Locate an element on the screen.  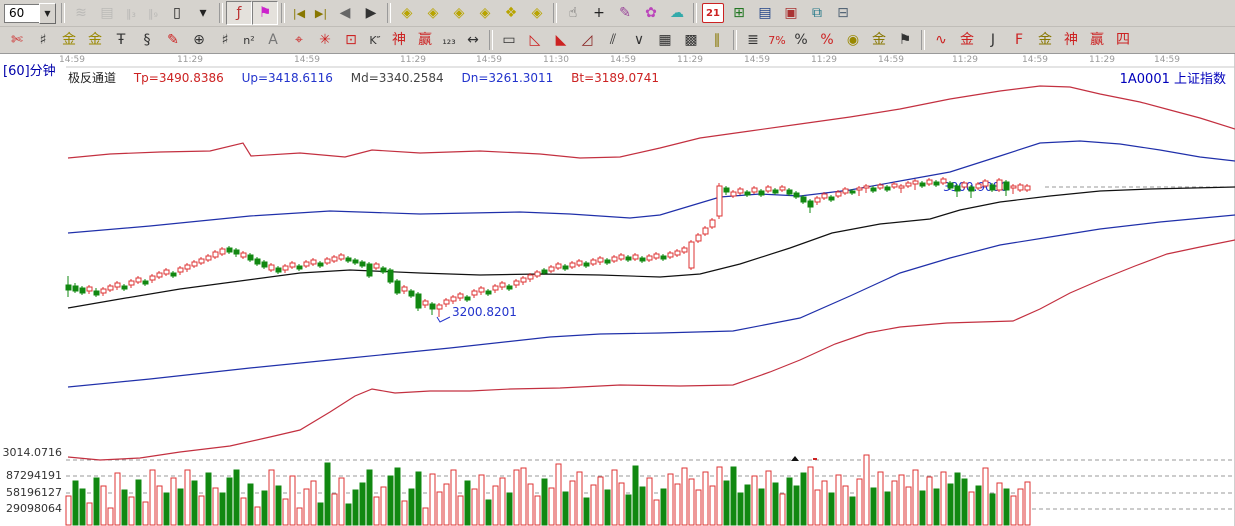
starburst-icon: ✳ is located at coordinates (325, 40).